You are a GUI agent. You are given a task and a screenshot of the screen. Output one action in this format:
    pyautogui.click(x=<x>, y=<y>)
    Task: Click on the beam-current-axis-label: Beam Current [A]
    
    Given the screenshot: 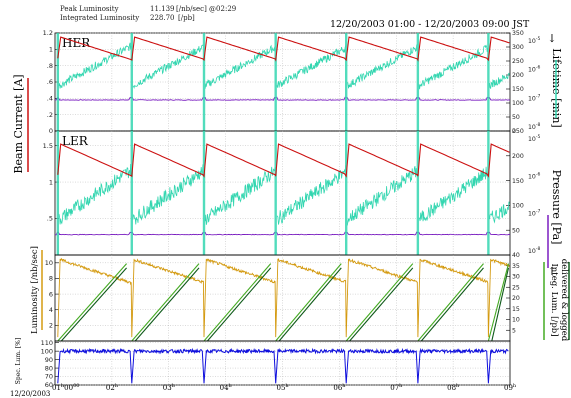 What is the action you would take?
    pyautogui.click(x=18, y=123)
    